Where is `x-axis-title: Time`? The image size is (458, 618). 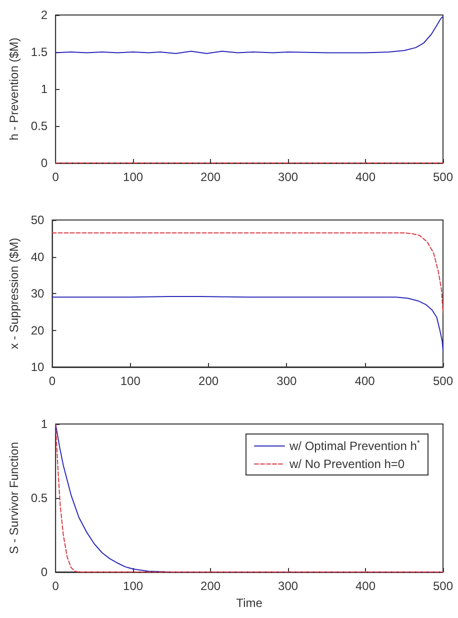
x-axis-title: Time is located at coordinates (249, 603).